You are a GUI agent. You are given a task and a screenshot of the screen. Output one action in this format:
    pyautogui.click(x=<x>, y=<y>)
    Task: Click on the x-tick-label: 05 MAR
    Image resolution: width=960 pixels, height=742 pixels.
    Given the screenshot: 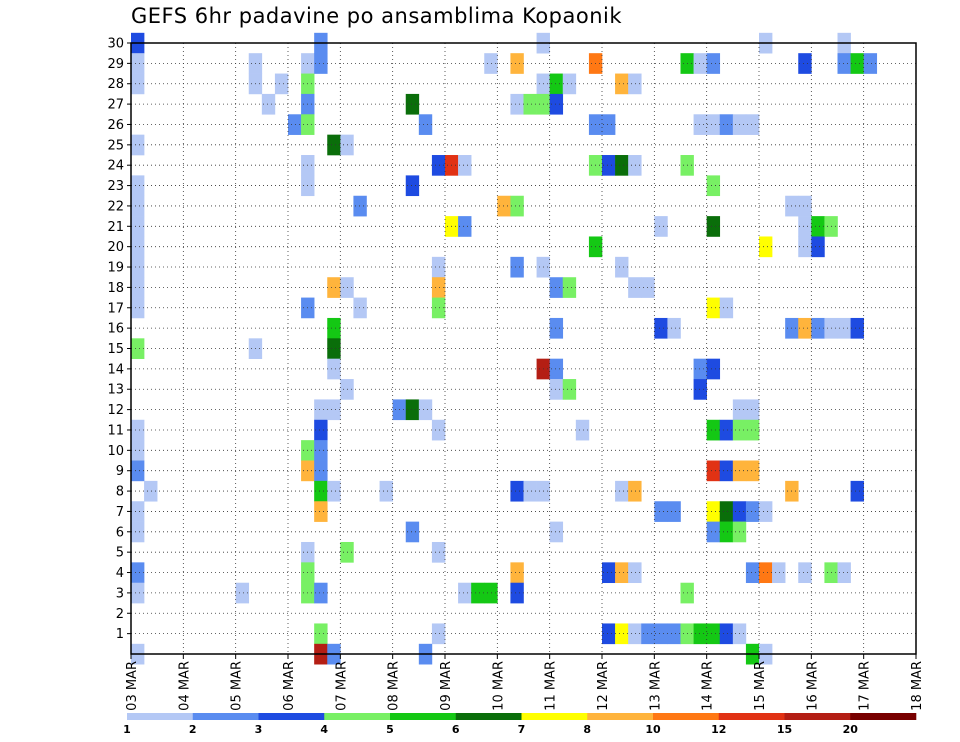 What is the action you would take?
    pyautogui.click(x=237, y=686)
    